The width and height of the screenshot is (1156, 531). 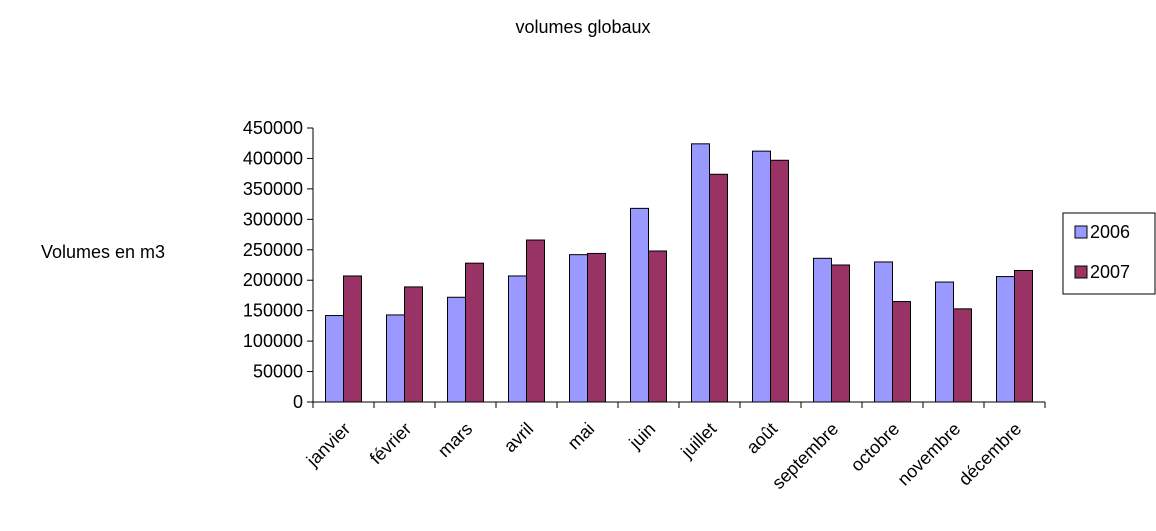 I want to click on legend-label-2007: 2007, so click(x=1110, y=272).